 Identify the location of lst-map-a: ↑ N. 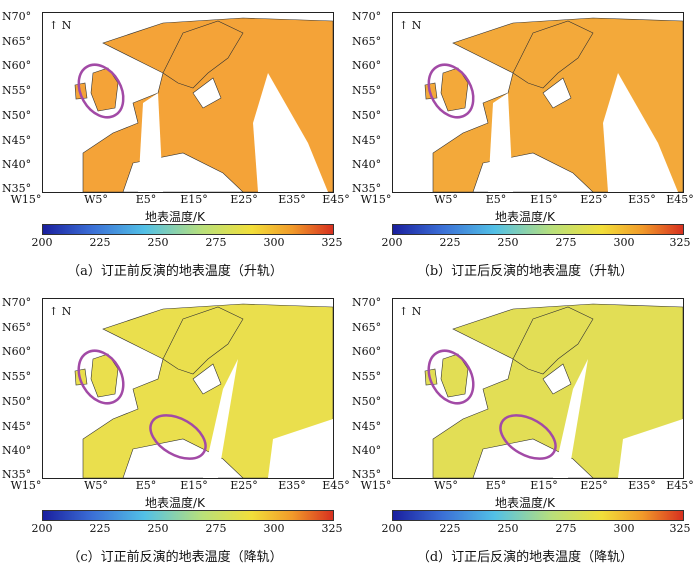
(188, 102).